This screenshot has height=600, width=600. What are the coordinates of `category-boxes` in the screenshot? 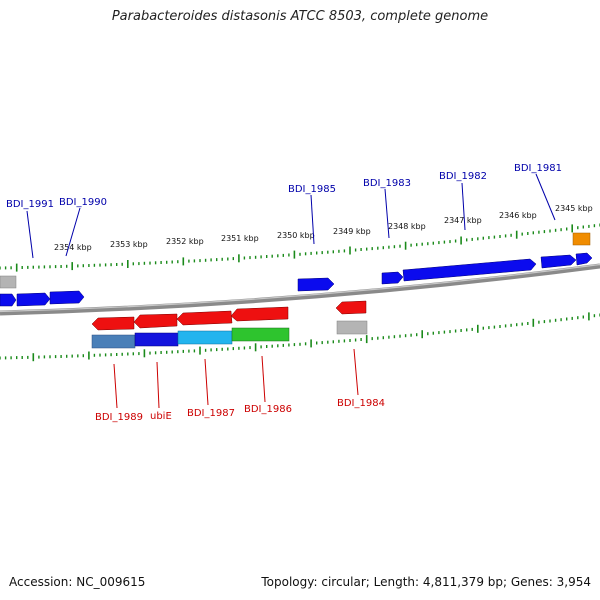 It's located at (229, 334).